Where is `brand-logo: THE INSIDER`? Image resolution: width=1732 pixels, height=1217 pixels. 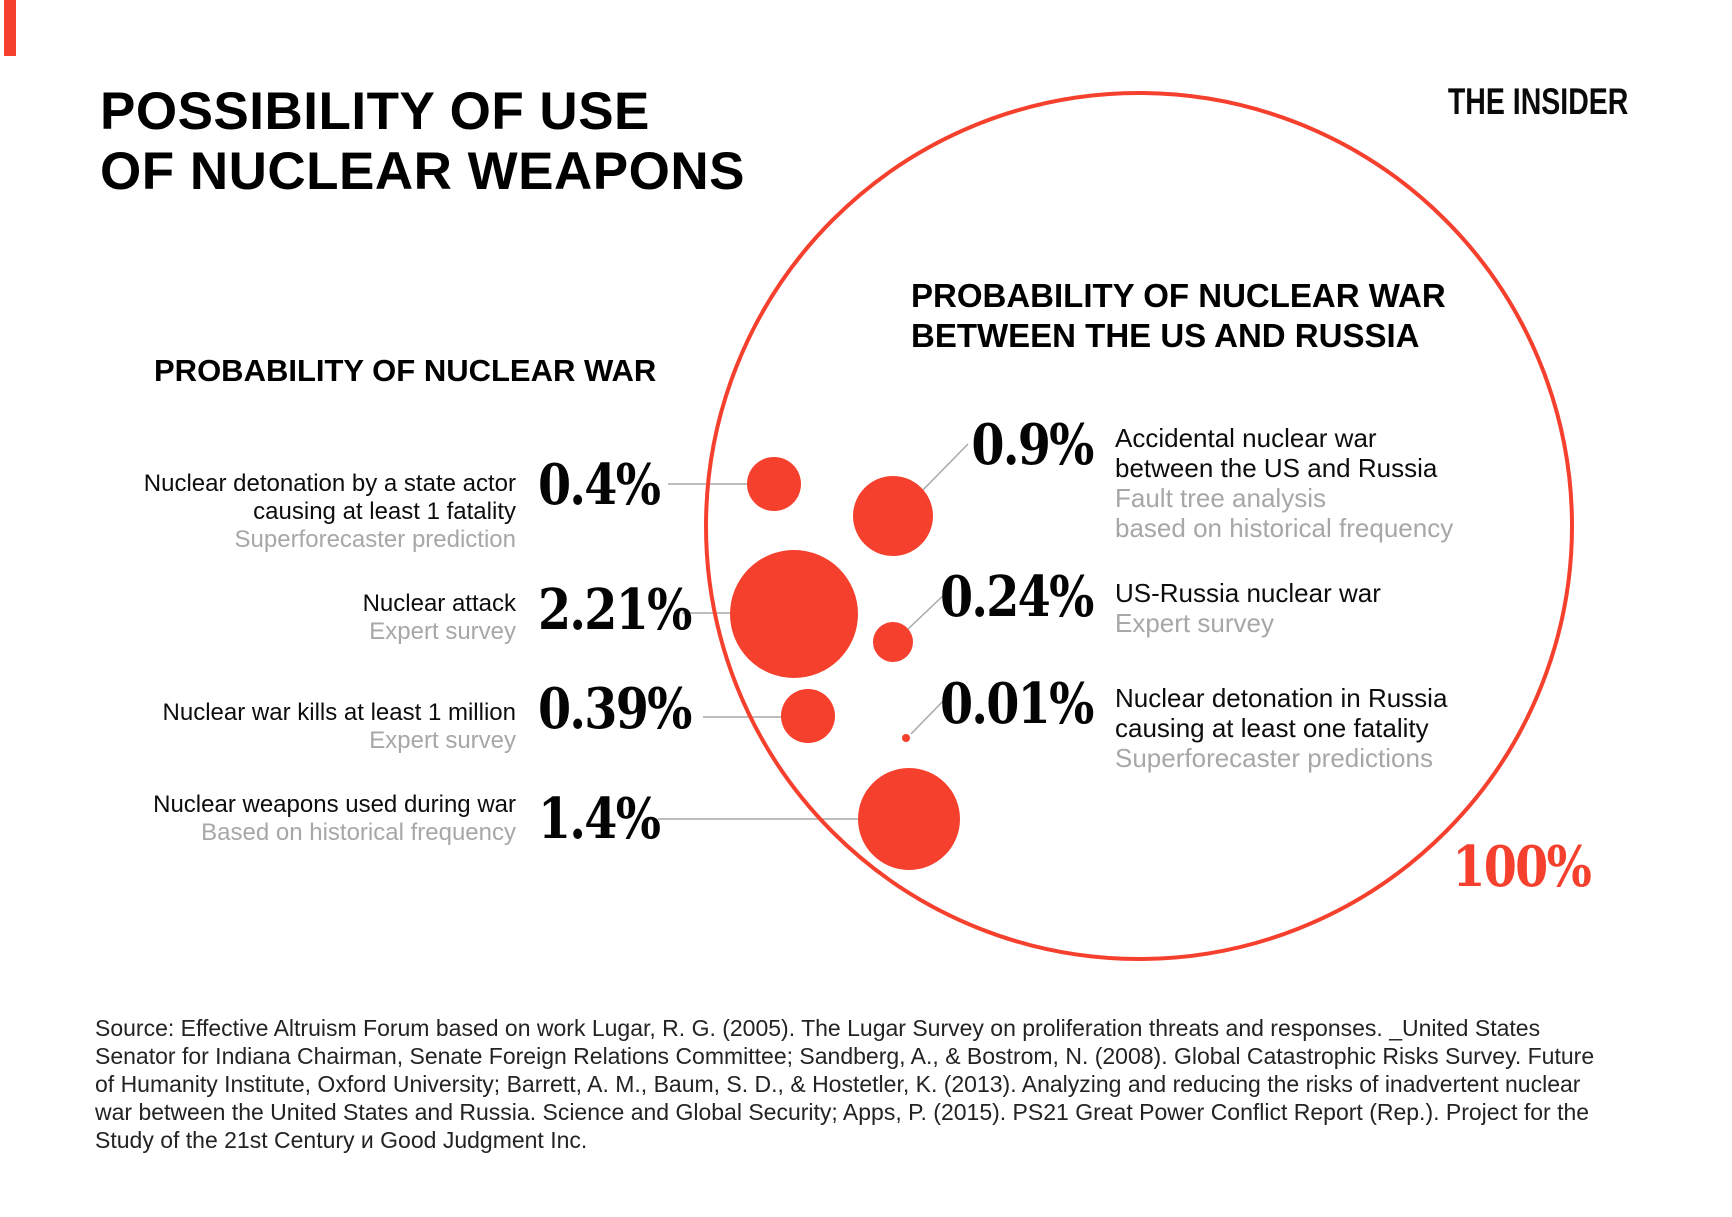 brand-logo: THE INSIDER is located at coordinates (1537, 101).